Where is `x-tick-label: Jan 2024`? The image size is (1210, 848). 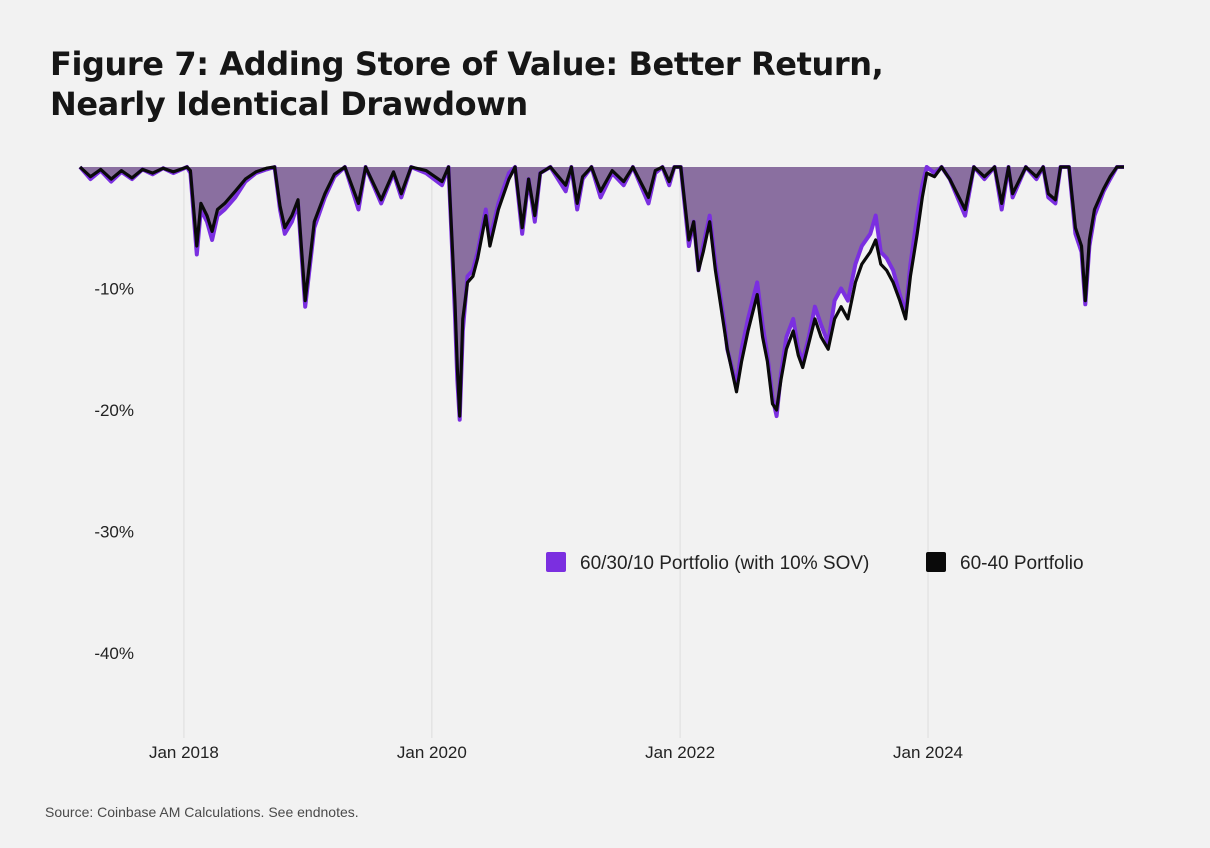 x-tick-label: Jan 2024 is located at coordinates (928, 752).